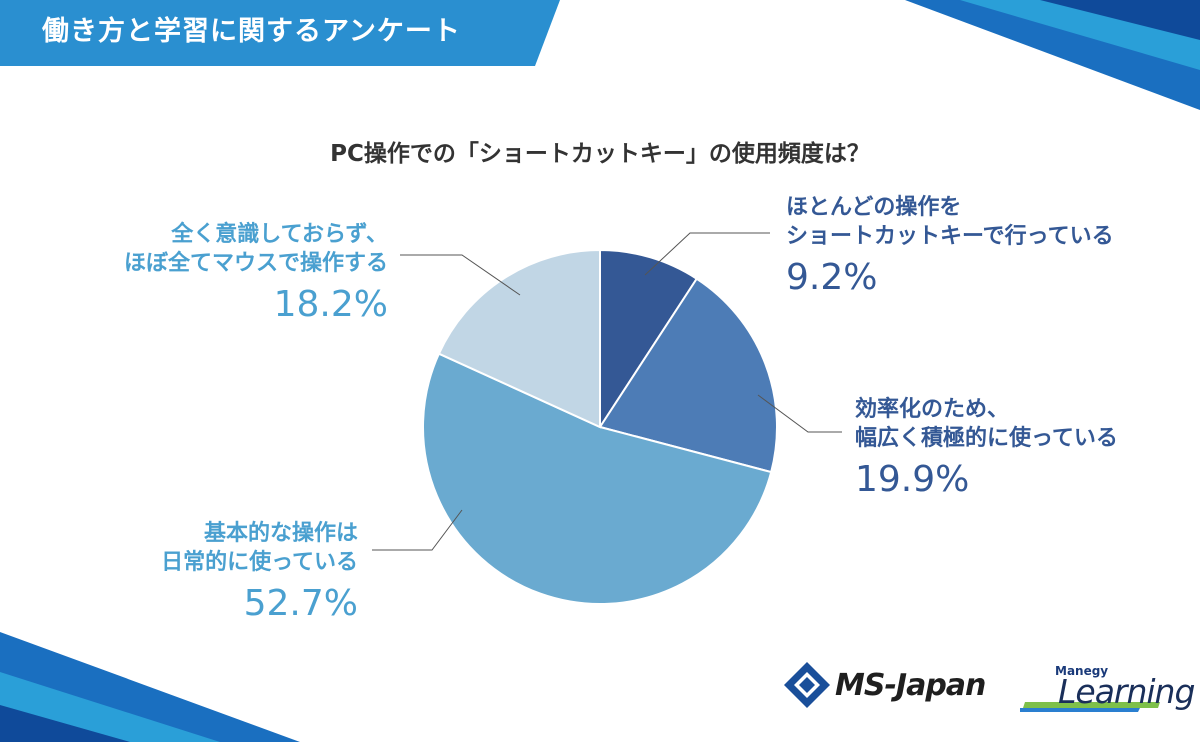 The width and height of the screenshot is (1200, 742). What do you see at coordinates (255, 264) in the screenshot?
I see `slice-4-label-line-2: ほぼ全てマウスで操作する` at bounding box center [255, 264].